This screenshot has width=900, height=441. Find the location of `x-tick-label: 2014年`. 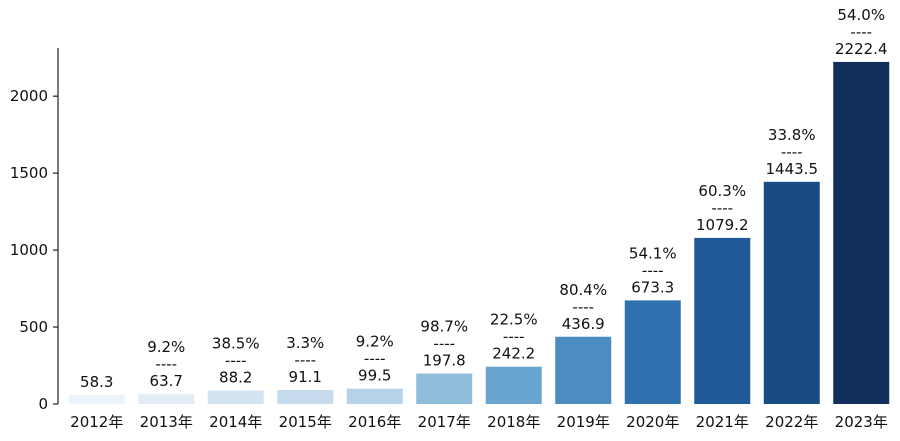

x-tick-label: 2014年 is located at coordinates (235, 422).